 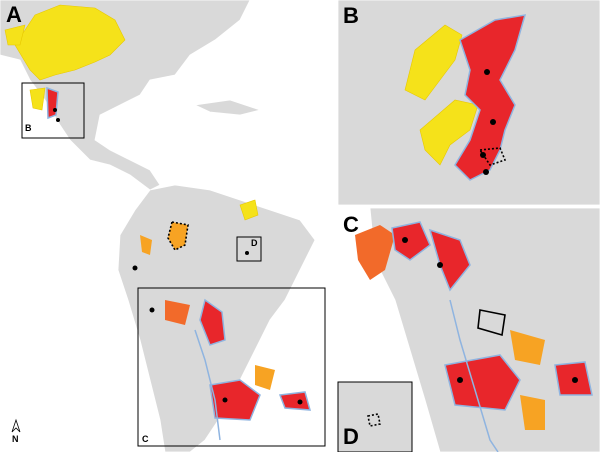 What do you see at coordinates (28, 128) in the screenshot?
I see `inset-label: B` at bounding box center [28, 128].